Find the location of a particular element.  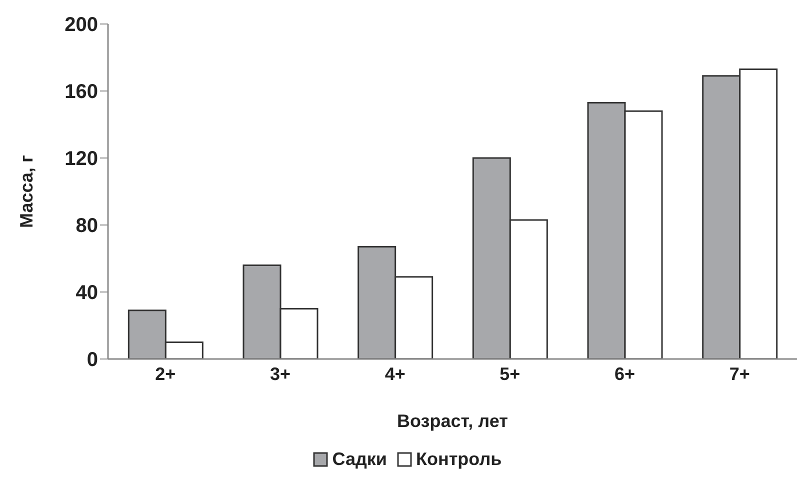

x-tick-label: 2+ is located at coordinates (165, 374).